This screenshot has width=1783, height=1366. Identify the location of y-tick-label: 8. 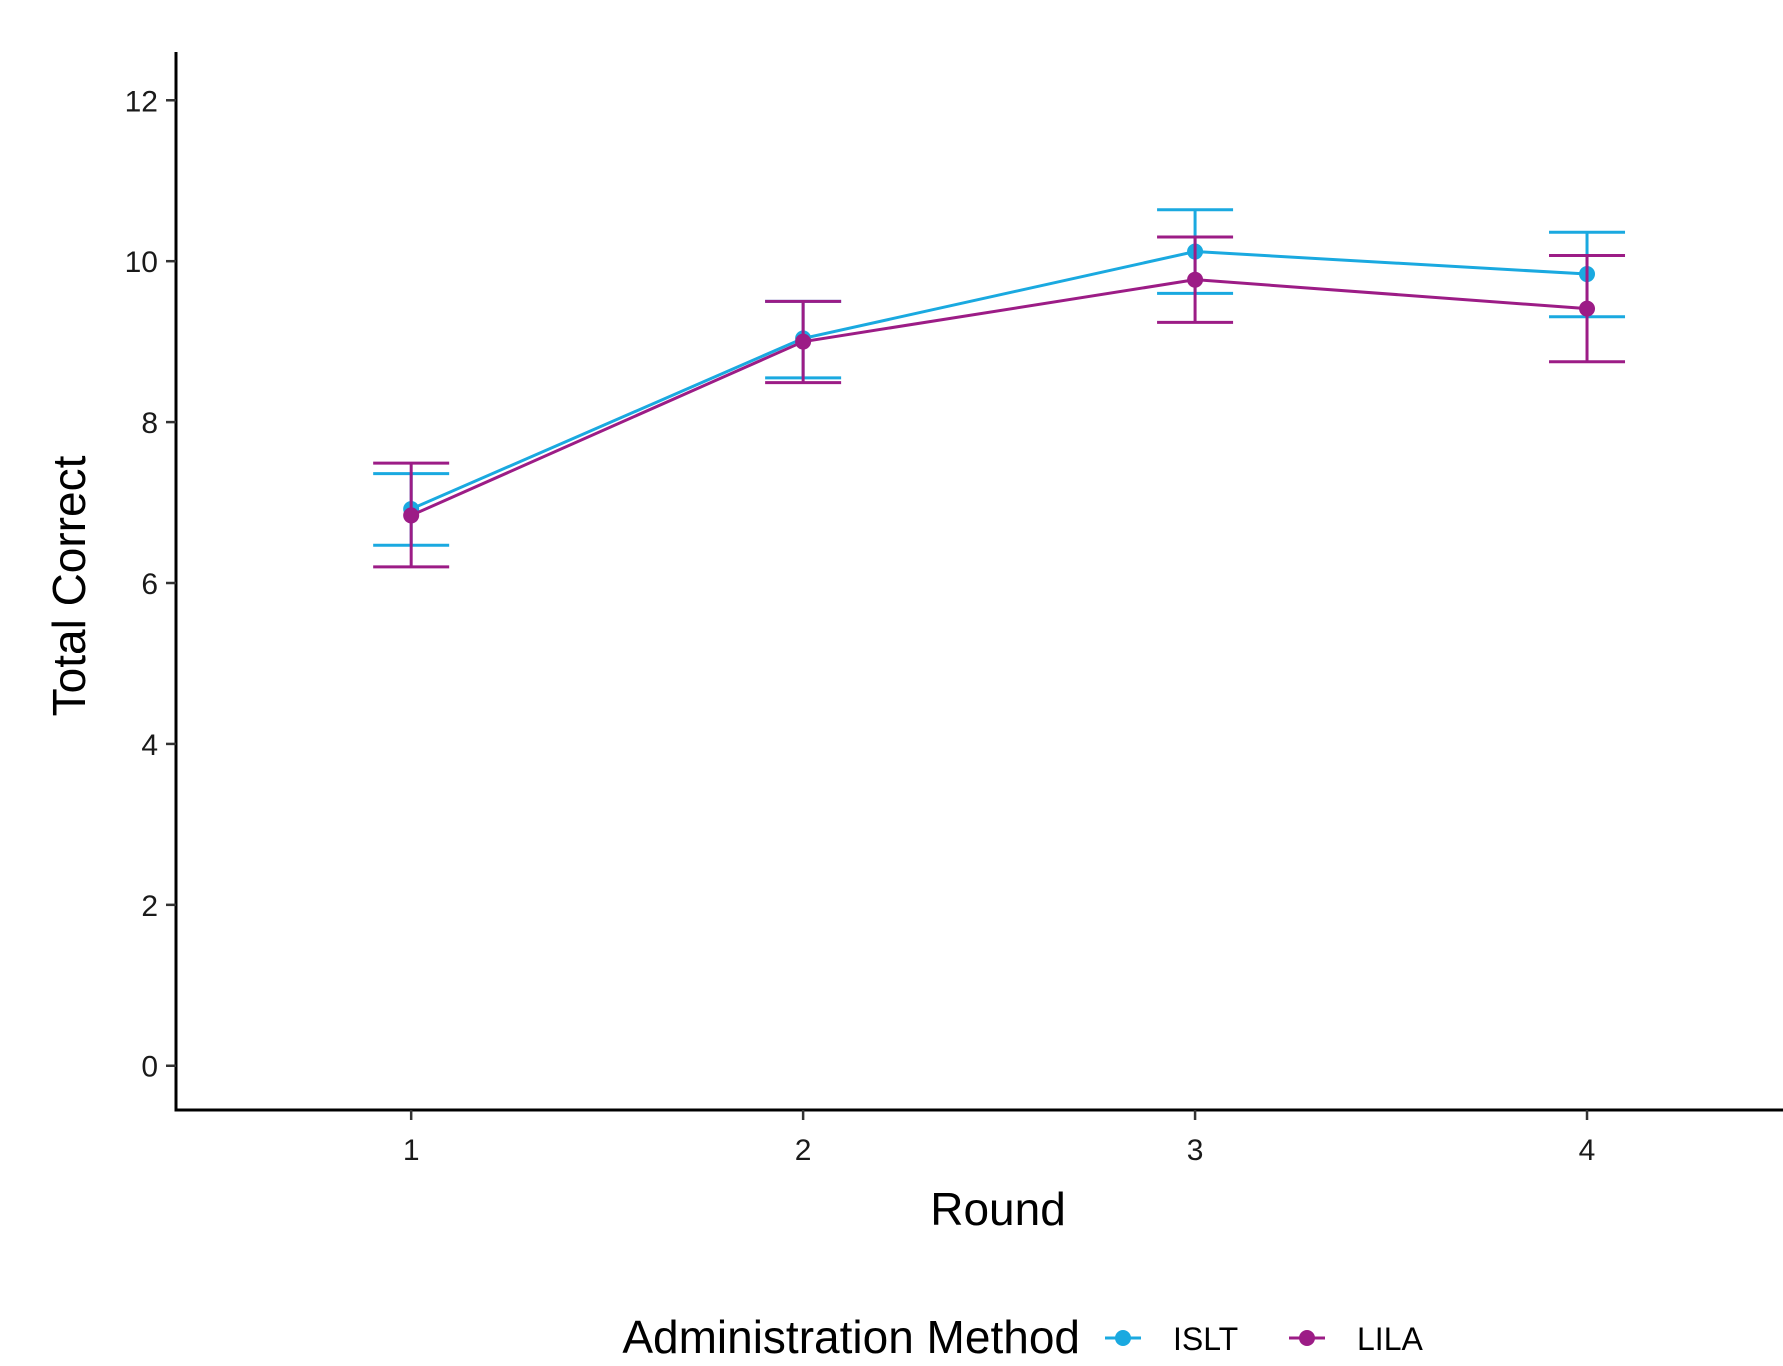
(149, 423).